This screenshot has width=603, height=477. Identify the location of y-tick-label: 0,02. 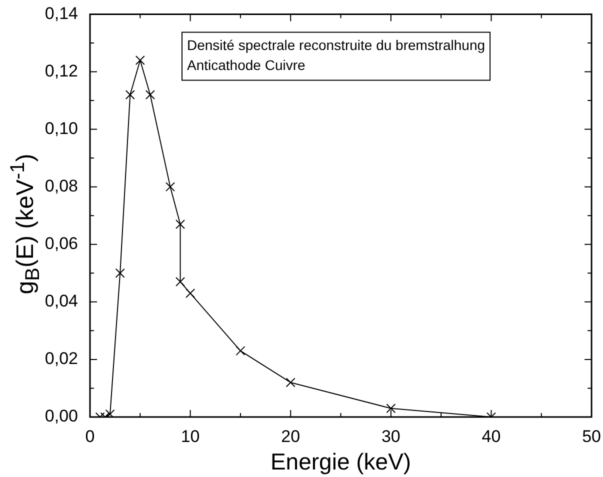
(61, 358).